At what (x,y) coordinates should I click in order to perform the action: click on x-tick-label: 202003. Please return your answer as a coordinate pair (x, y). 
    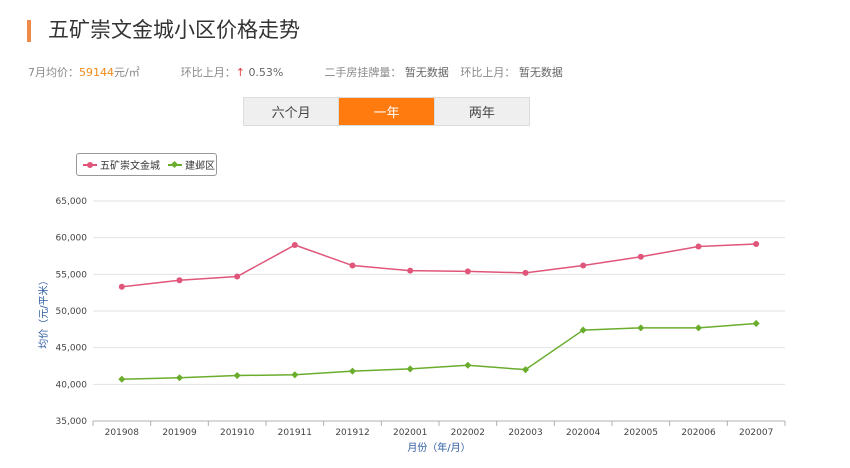
    Looking at the image, I should click on (525, 433).